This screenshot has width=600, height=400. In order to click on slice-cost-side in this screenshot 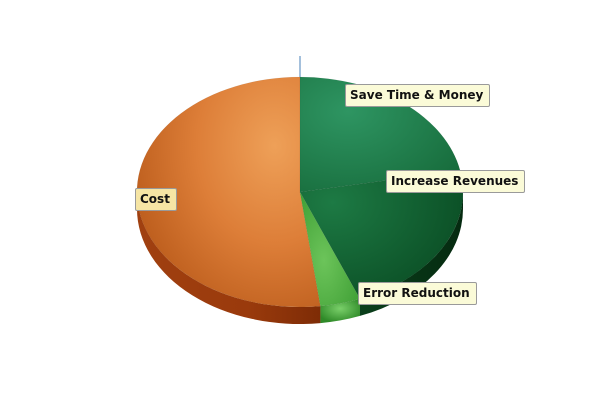, I will do `click(229, 258)`.